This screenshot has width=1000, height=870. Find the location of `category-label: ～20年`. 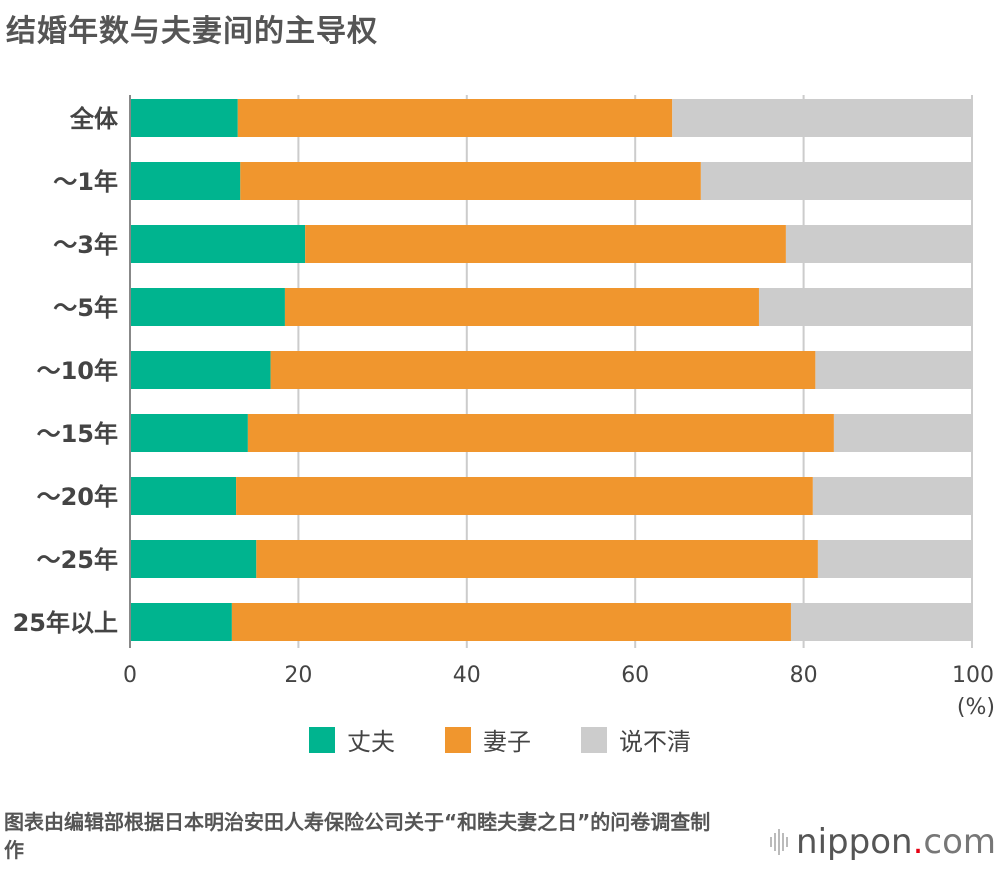

category-label: ～20年 is located at coordinates (77, 497).